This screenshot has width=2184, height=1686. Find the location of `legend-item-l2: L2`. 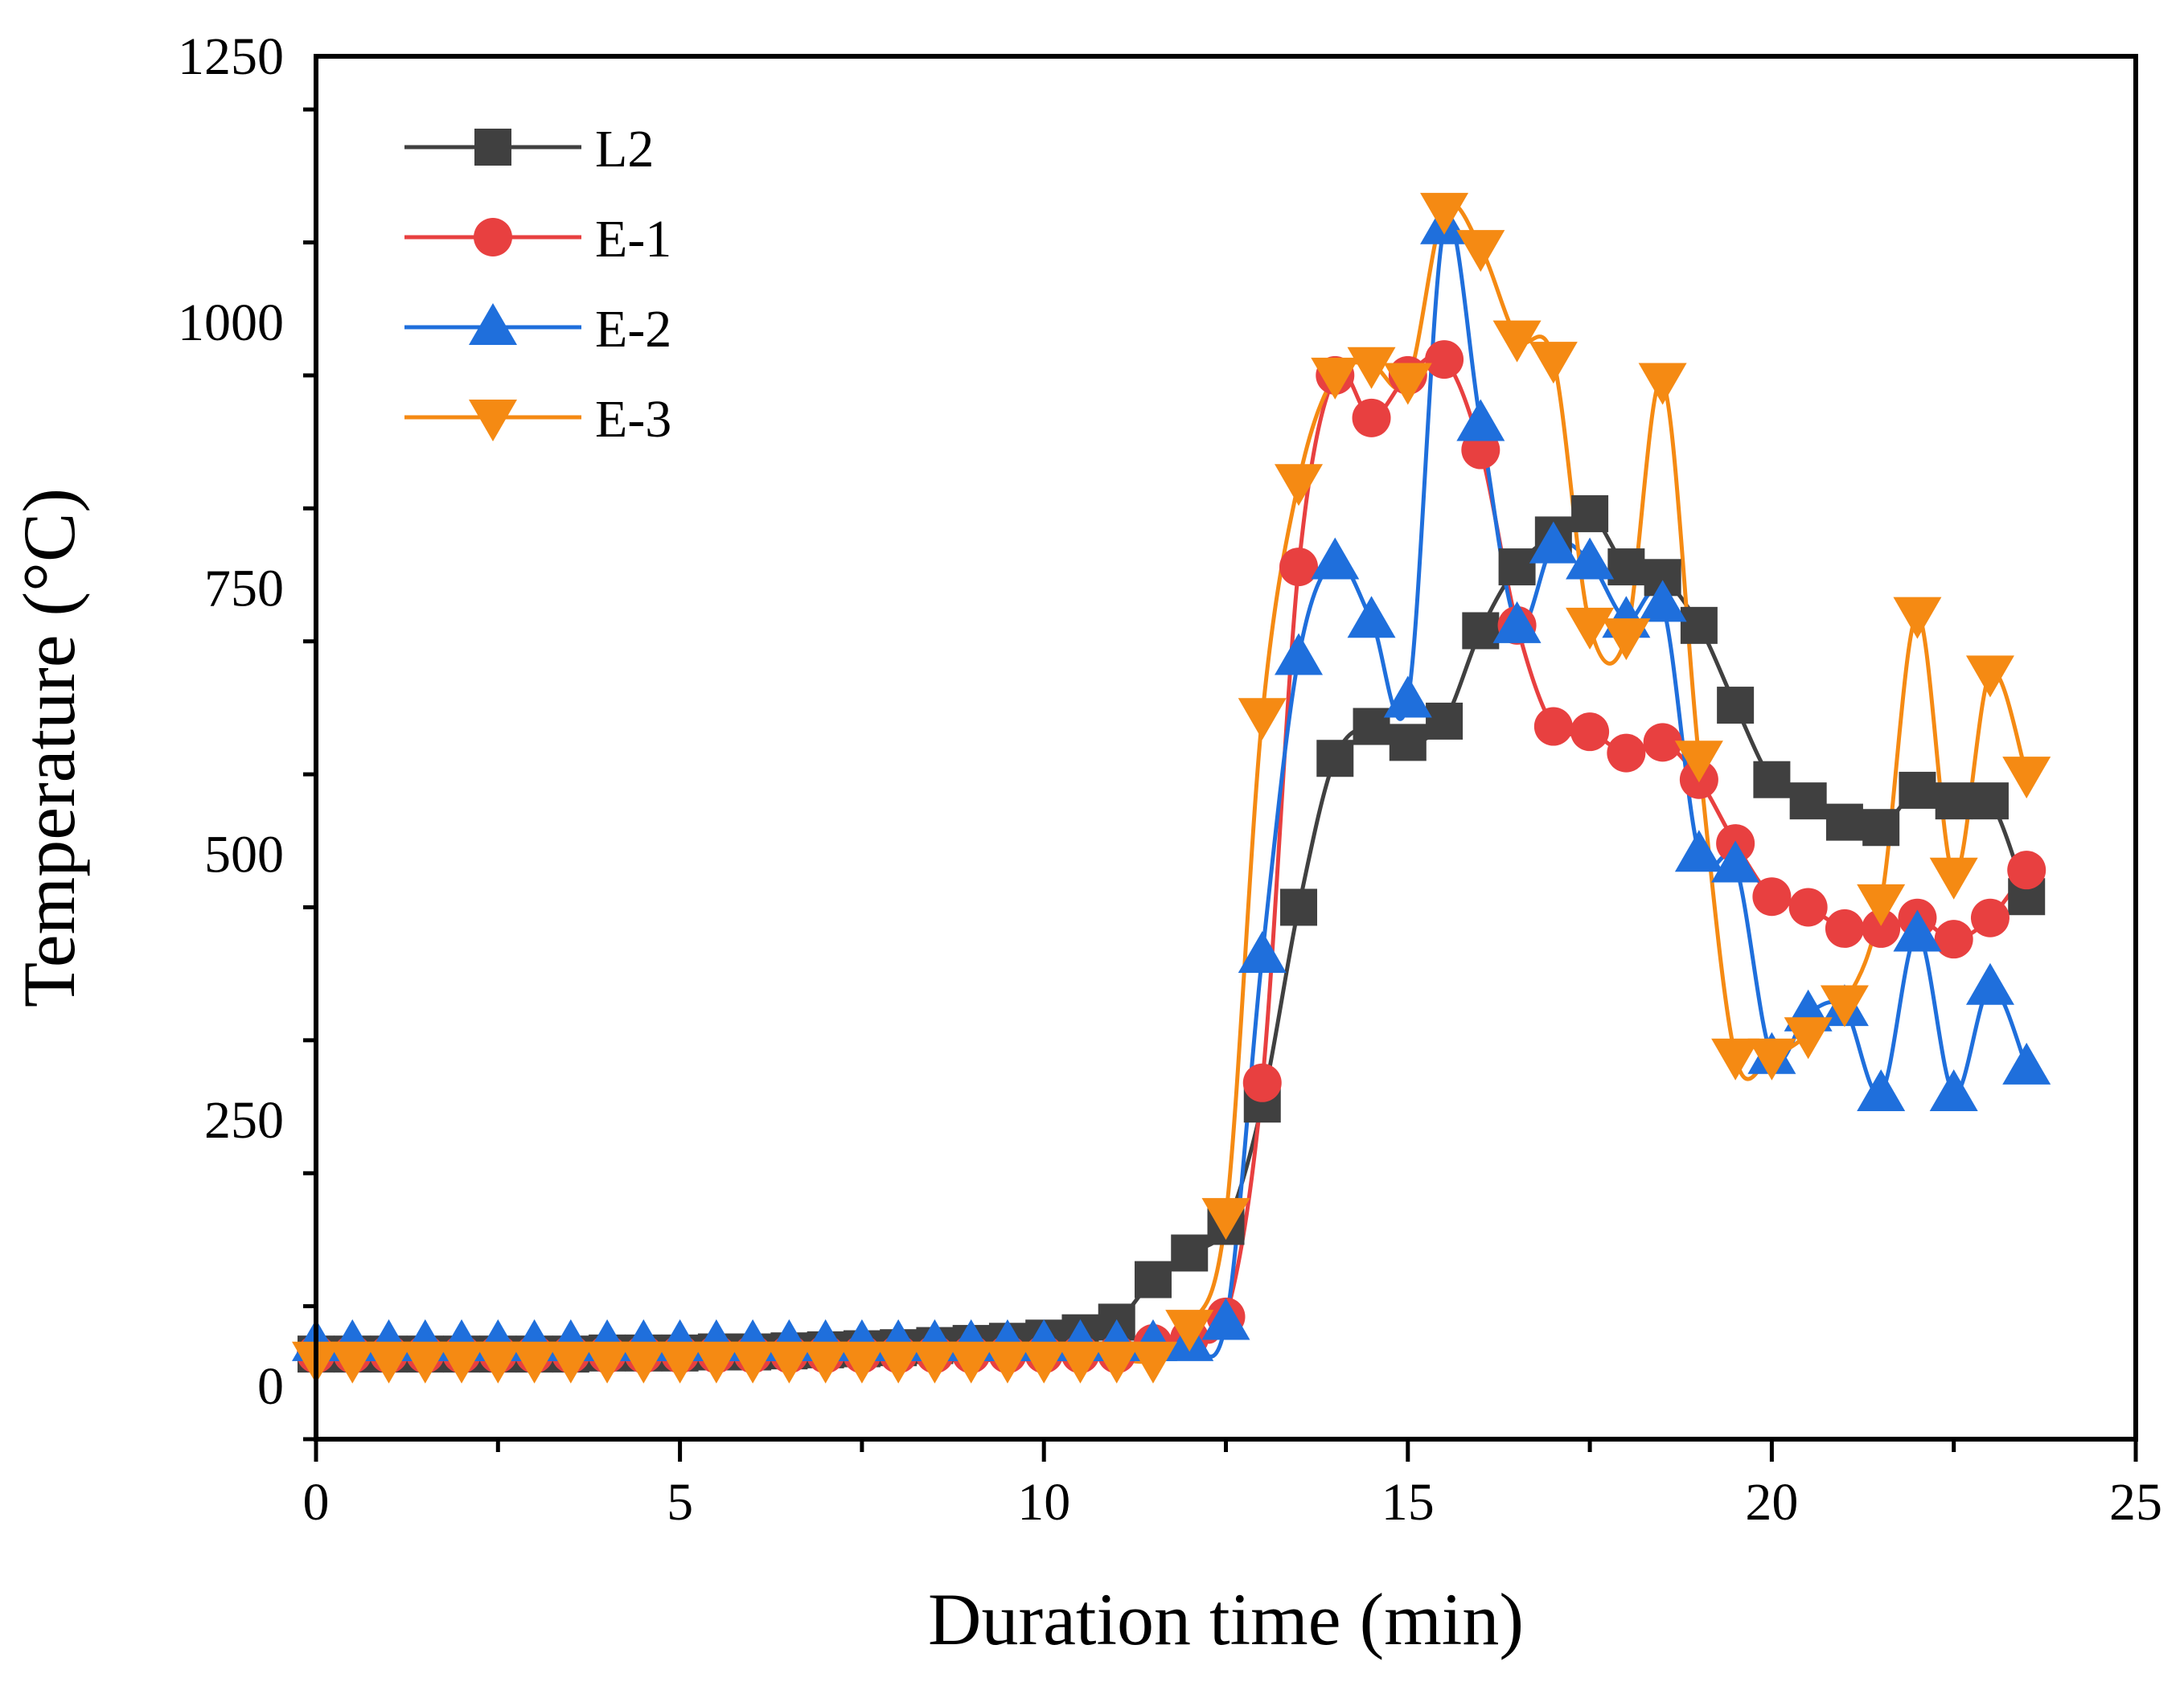

legend-item-l2: L2 is located at coordinates (529, 149).